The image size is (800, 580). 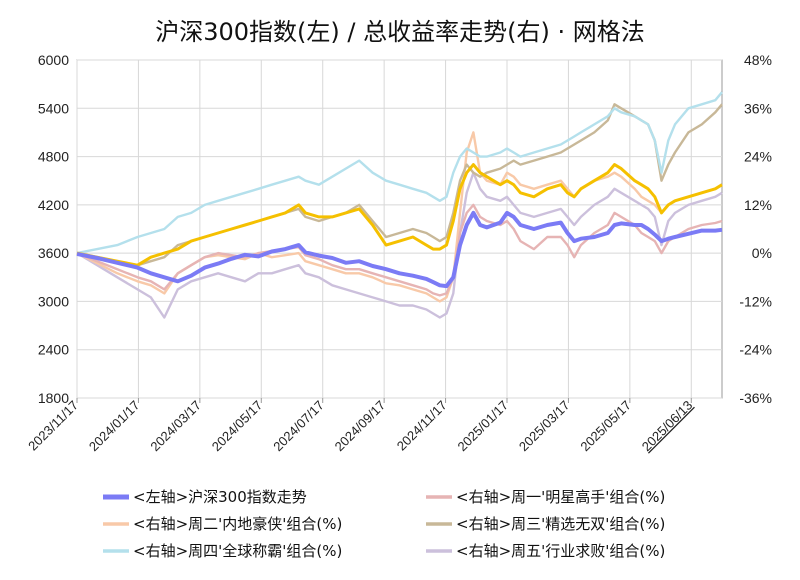 What do you see at coordinates (114, 426) in the screenshot?
I see `x-tick-label: 2024/01/17` at bounding box center [114, 426].